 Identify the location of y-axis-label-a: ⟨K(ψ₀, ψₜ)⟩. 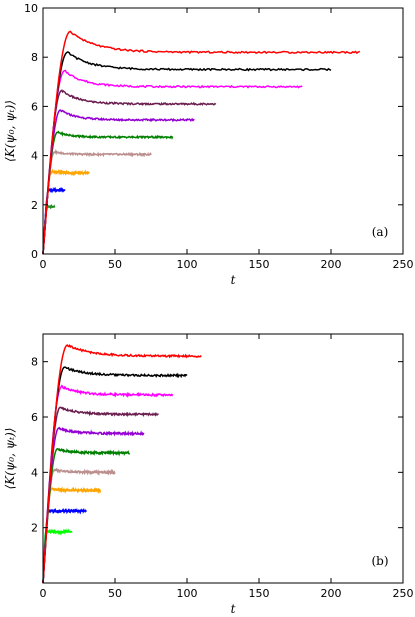
(10, 131).